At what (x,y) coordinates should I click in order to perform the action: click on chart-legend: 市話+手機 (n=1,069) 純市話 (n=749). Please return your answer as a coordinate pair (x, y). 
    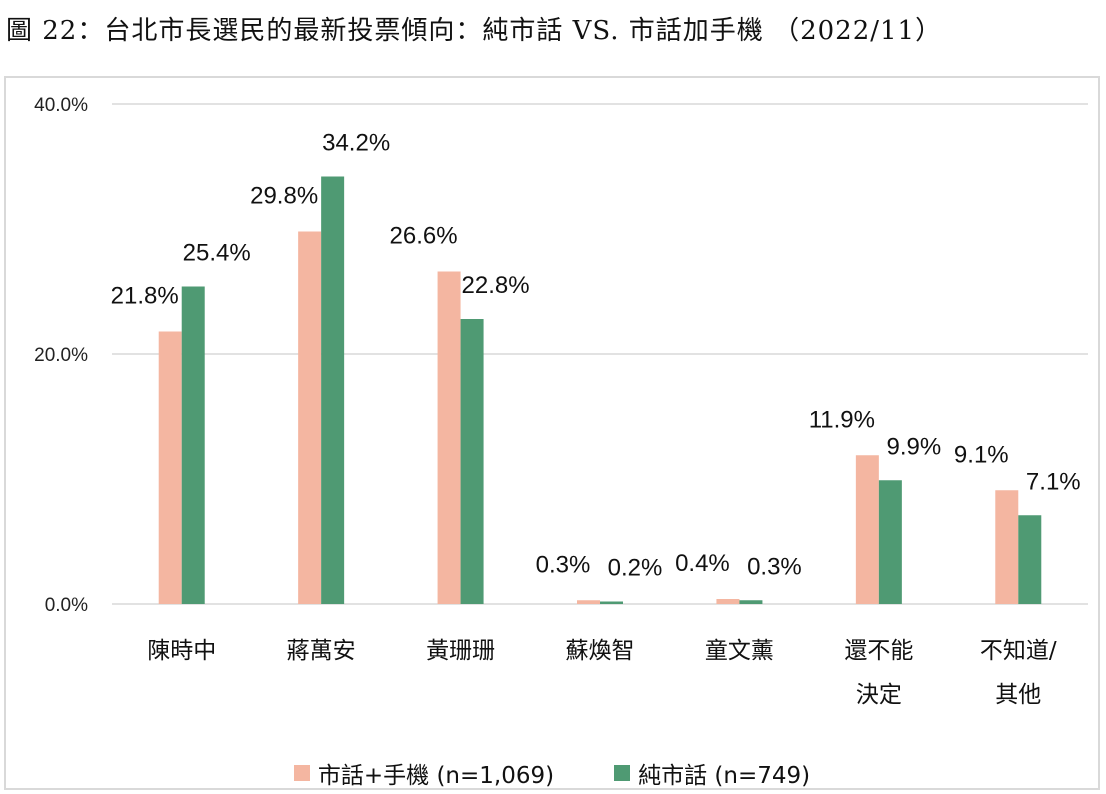
    Looking at the image, I should click on (552, 773).